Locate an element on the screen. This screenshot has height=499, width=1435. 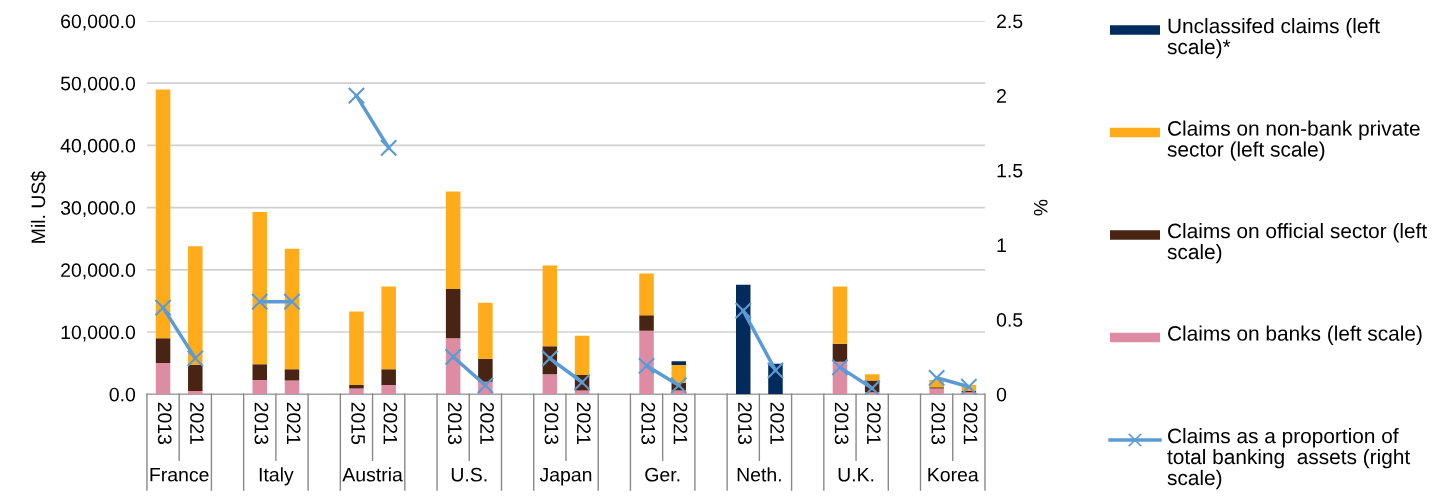
y2-axis-title: % is located at coordinates (1040, 207).